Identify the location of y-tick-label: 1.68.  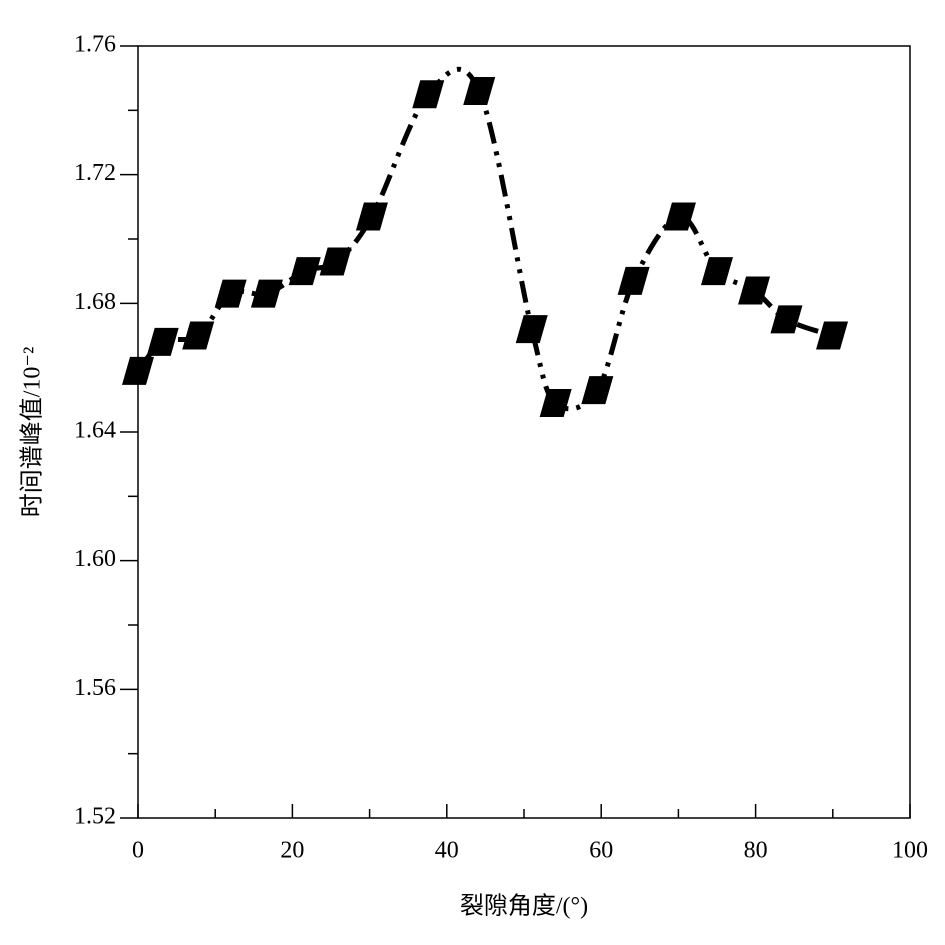
(95, 302).